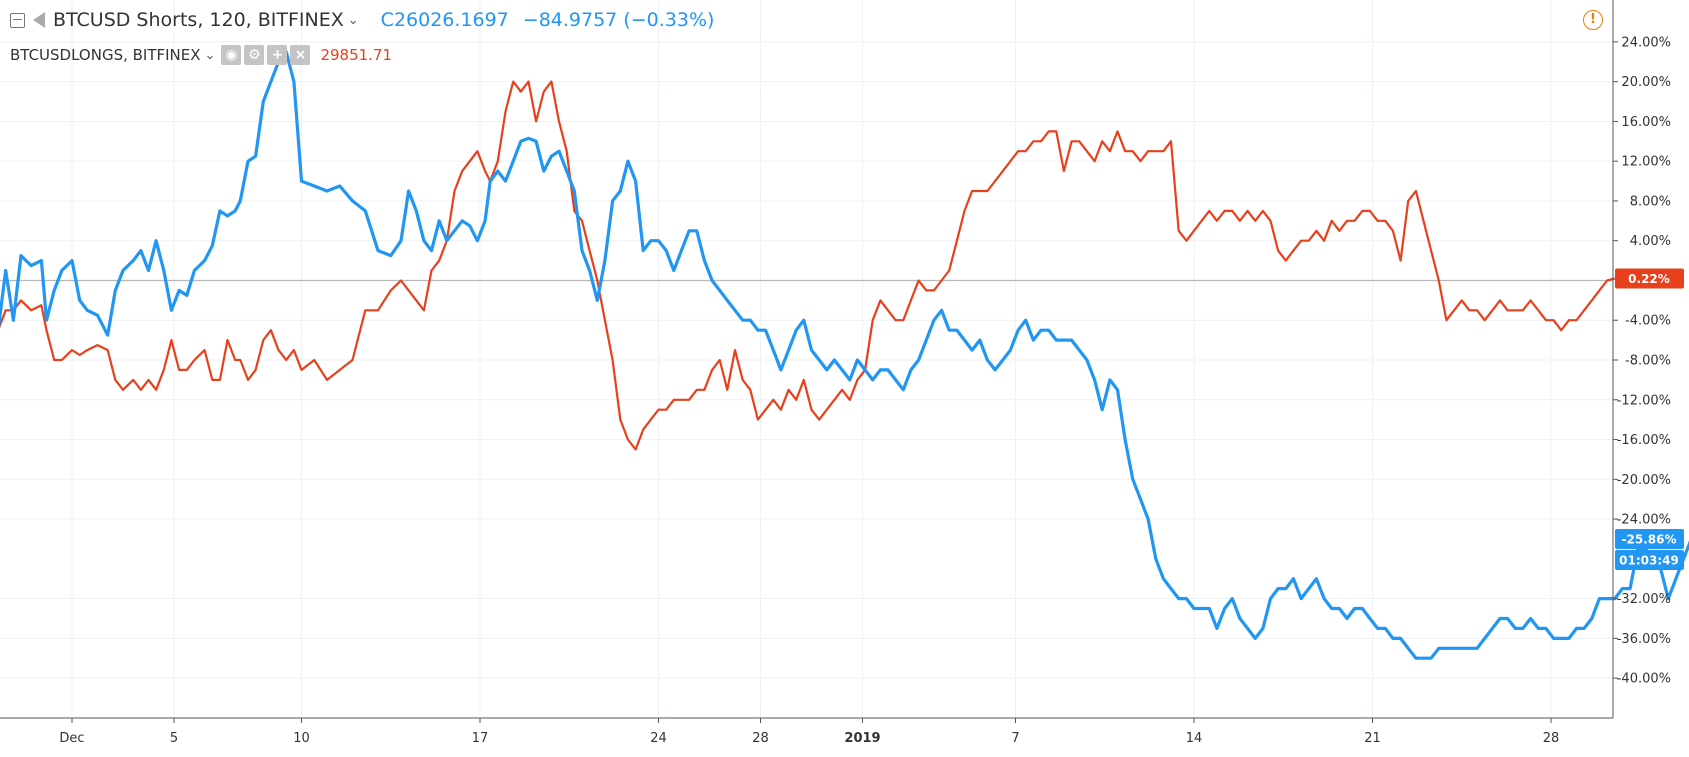 This screenshot has width=1689, height=757. Describe the element at coordinates (254, 55) in the screenshot. I see `settings-icon: ⚙` at that location.